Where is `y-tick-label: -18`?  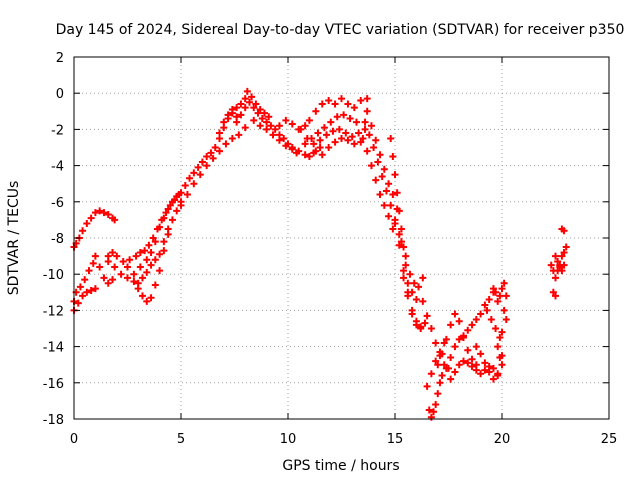 y-tick-label: -18 is located at coordinates (53, 420).